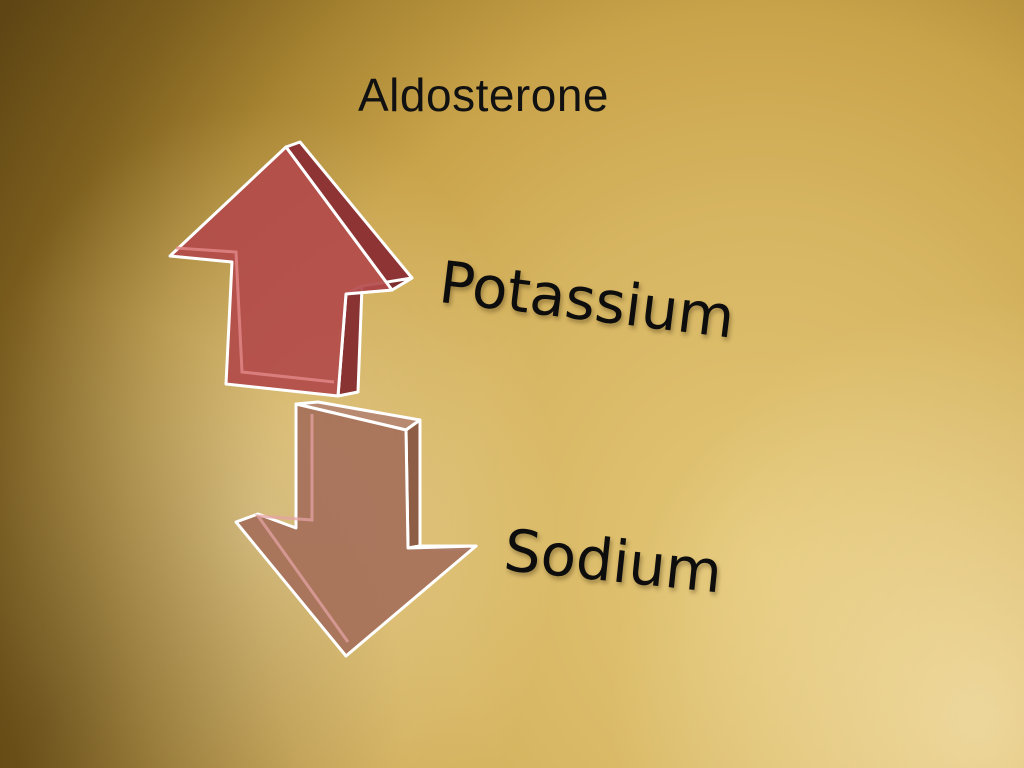 The image size is (1024, 768). What do you see at coordinates (356, 529) in the screenshot?
I see `down-arrow-icon` at bounding box center [356, 529].